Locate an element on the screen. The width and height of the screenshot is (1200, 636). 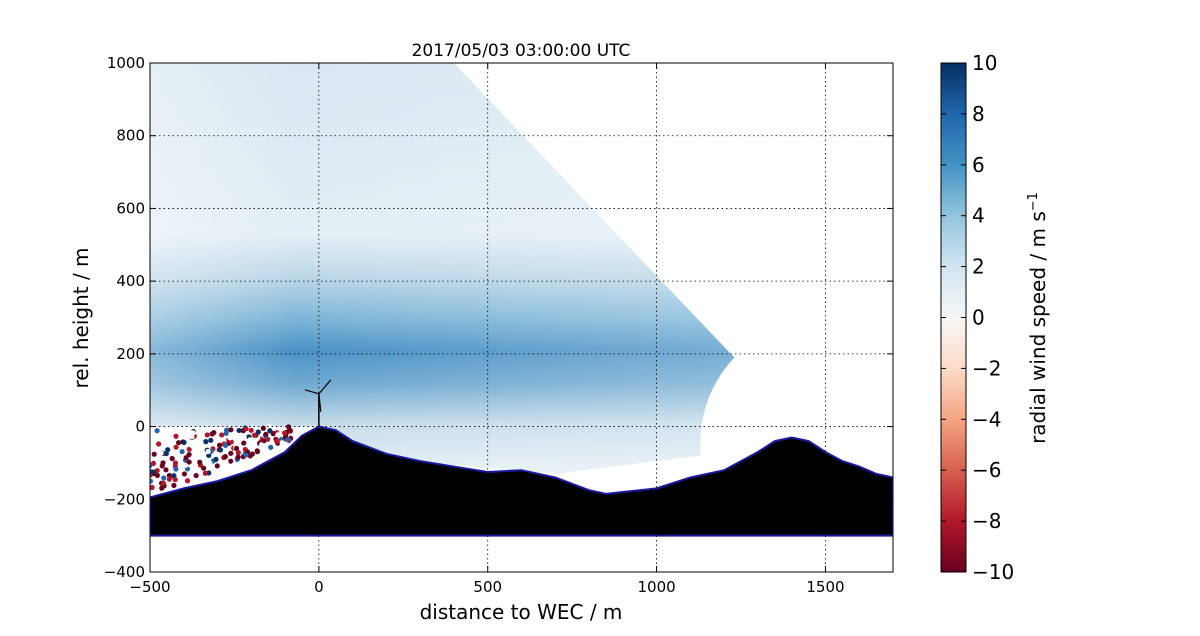
colorbar-tick-label: −4 is located at coordinates (986, 419).